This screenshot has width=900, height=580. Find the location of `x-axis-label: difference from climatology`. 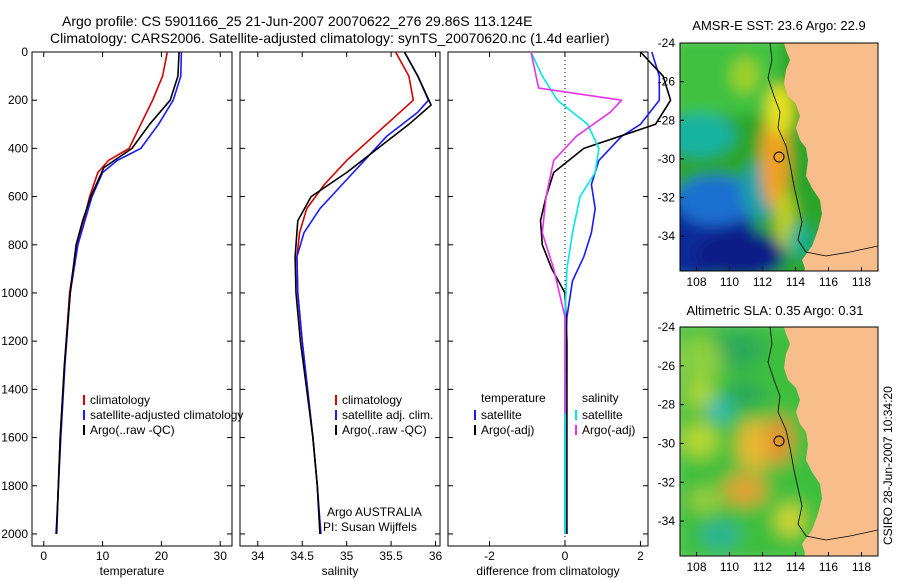

x-axis-label: difference from climatology is located at coordinates (547, 571).